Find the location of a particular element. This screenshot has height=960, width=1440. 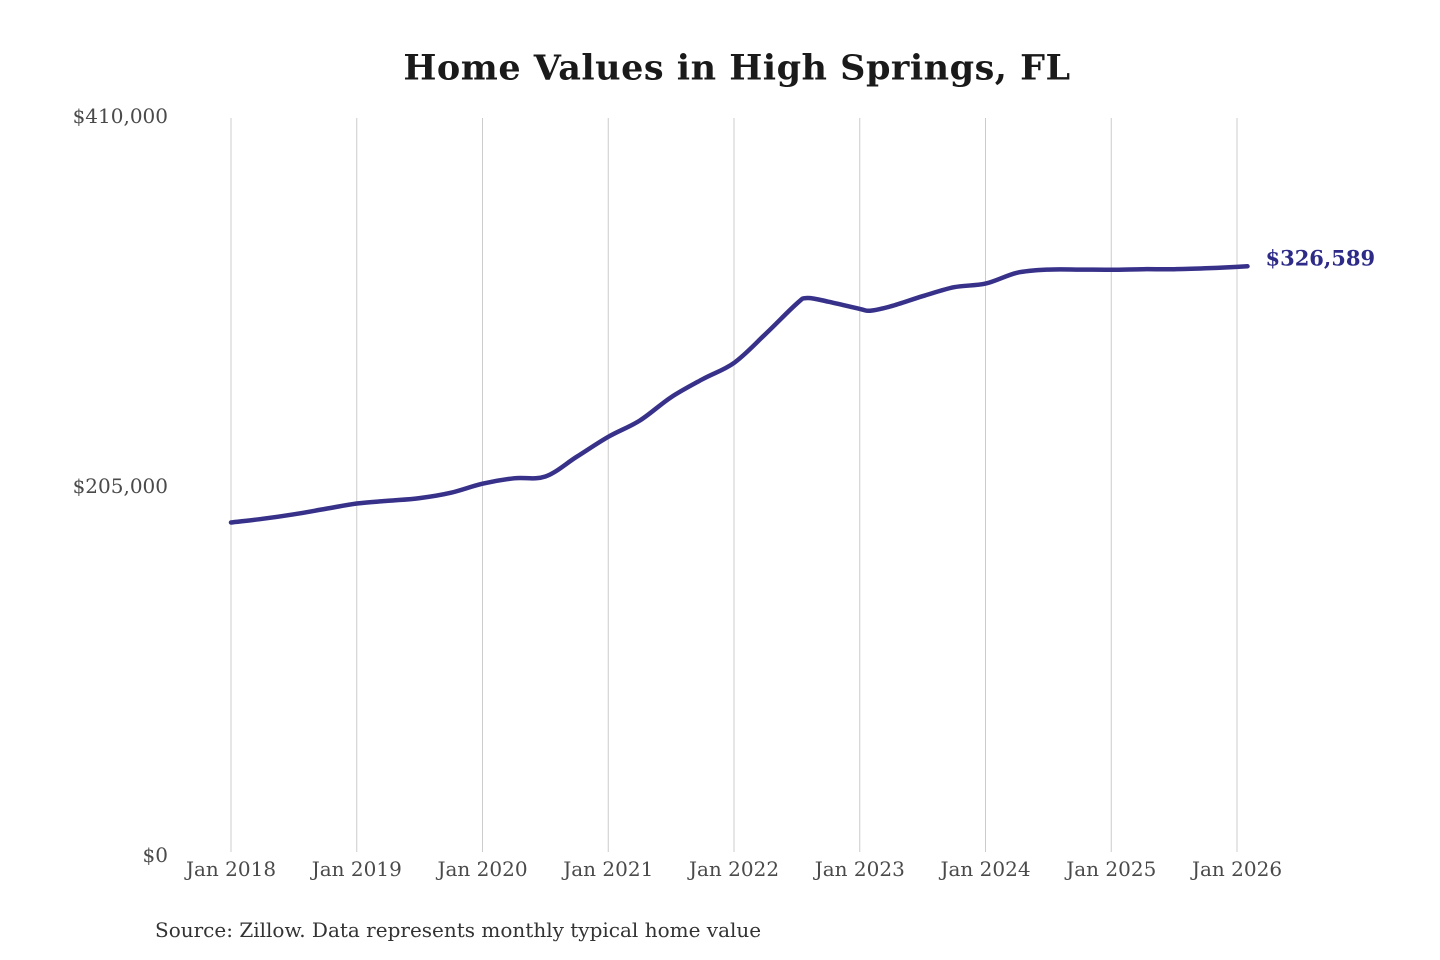

x-axis-label: Jan 2018 is located at coordinates (231, 869).